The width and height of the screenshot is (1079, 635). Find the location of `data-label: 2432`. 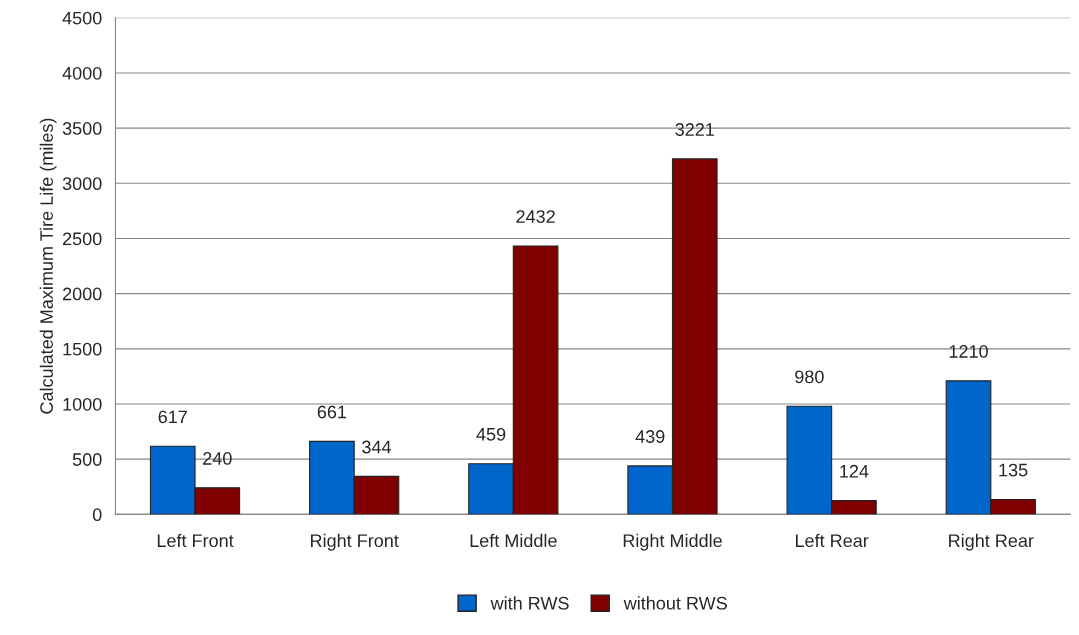

data-label: 2432 is located at coordinates (535, 216).